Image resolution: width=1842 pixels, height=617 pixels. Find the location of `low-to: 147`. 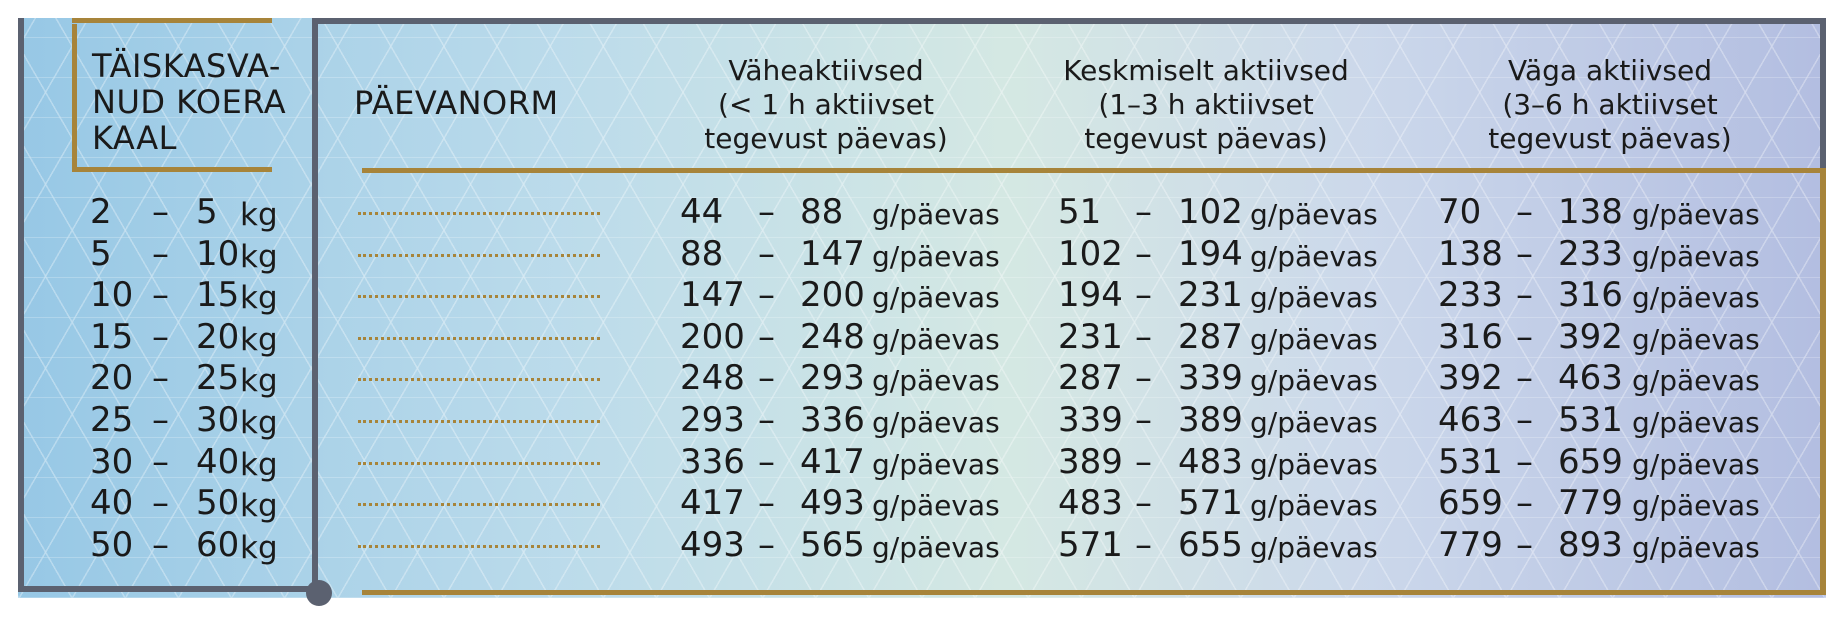

low-to: 147 is located at coordinates (832, 253).